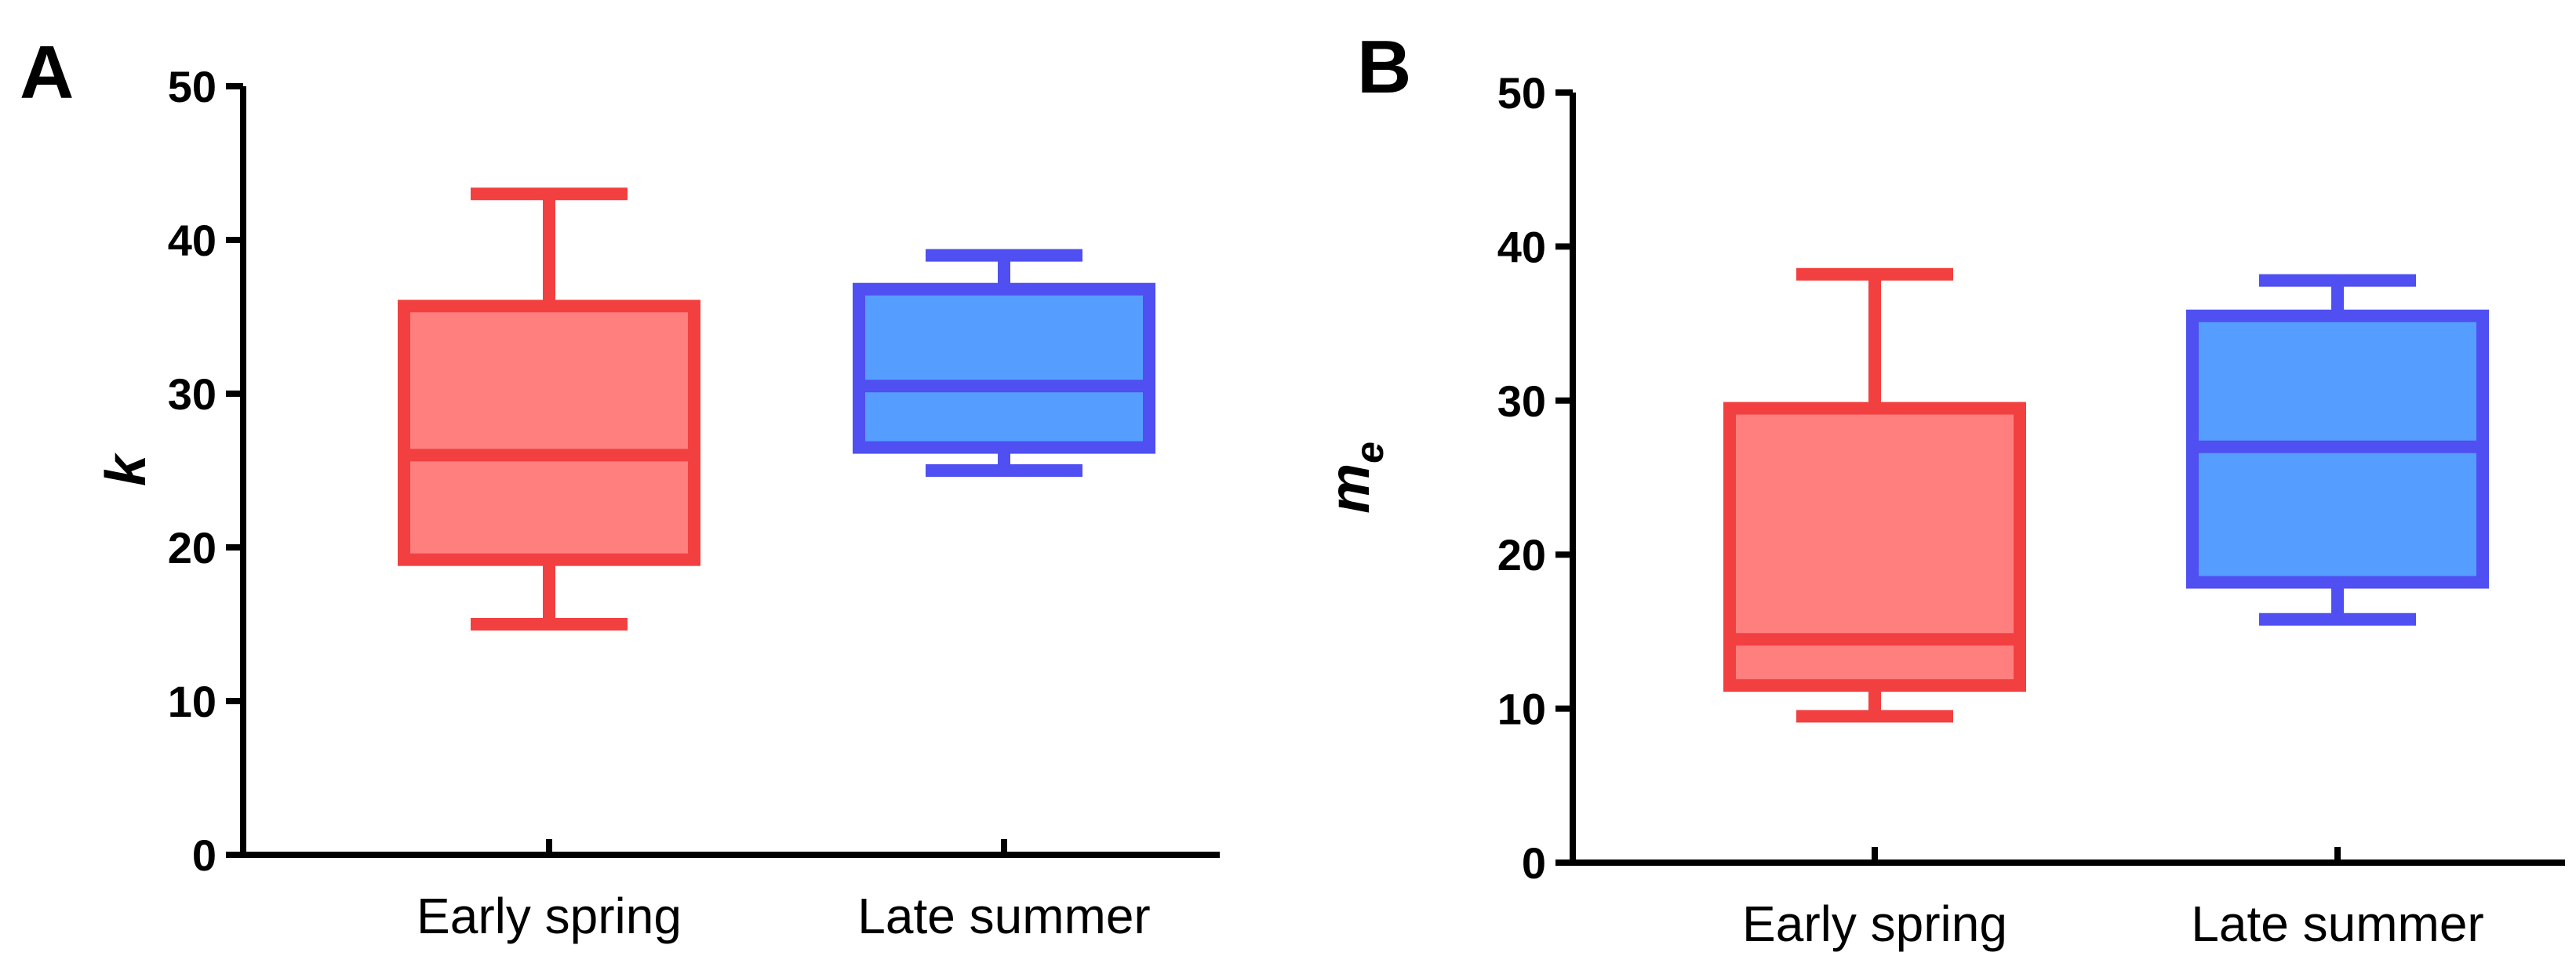 Image resolution: width=2576 pixels, height=974 pixels. Describe the element at coordinates (1384, 67) in the screenshot. I see `panel-label: B` at that location.